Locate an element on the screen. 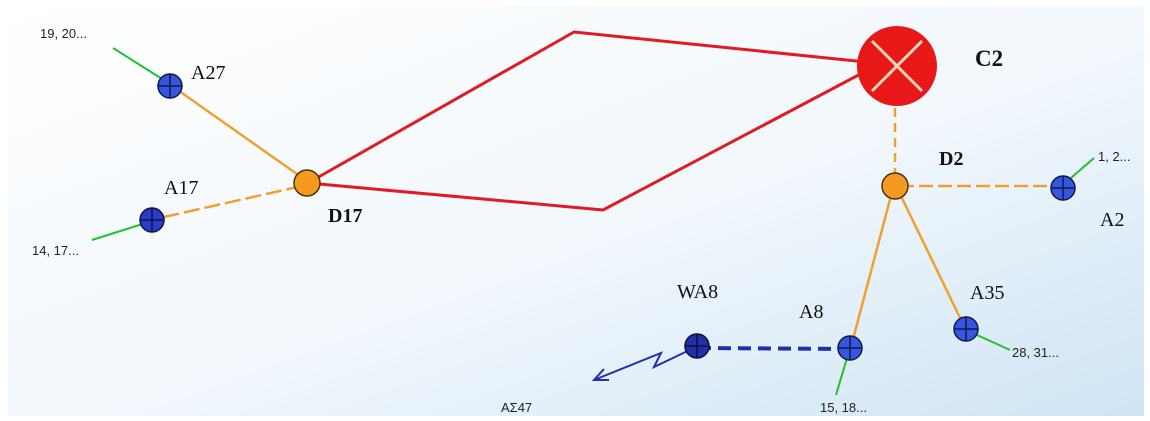  node-label-c2: C2 is located at coordinates (989, 58).